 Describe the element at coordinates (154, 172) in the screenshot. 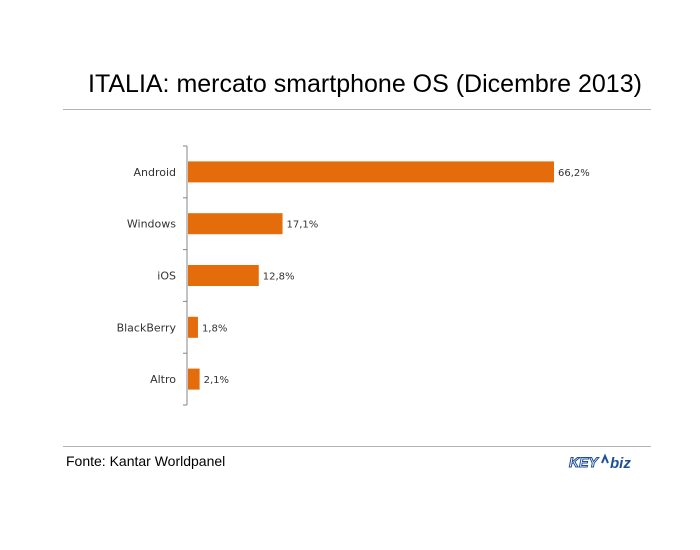

I see `category-label: Android` at that location.